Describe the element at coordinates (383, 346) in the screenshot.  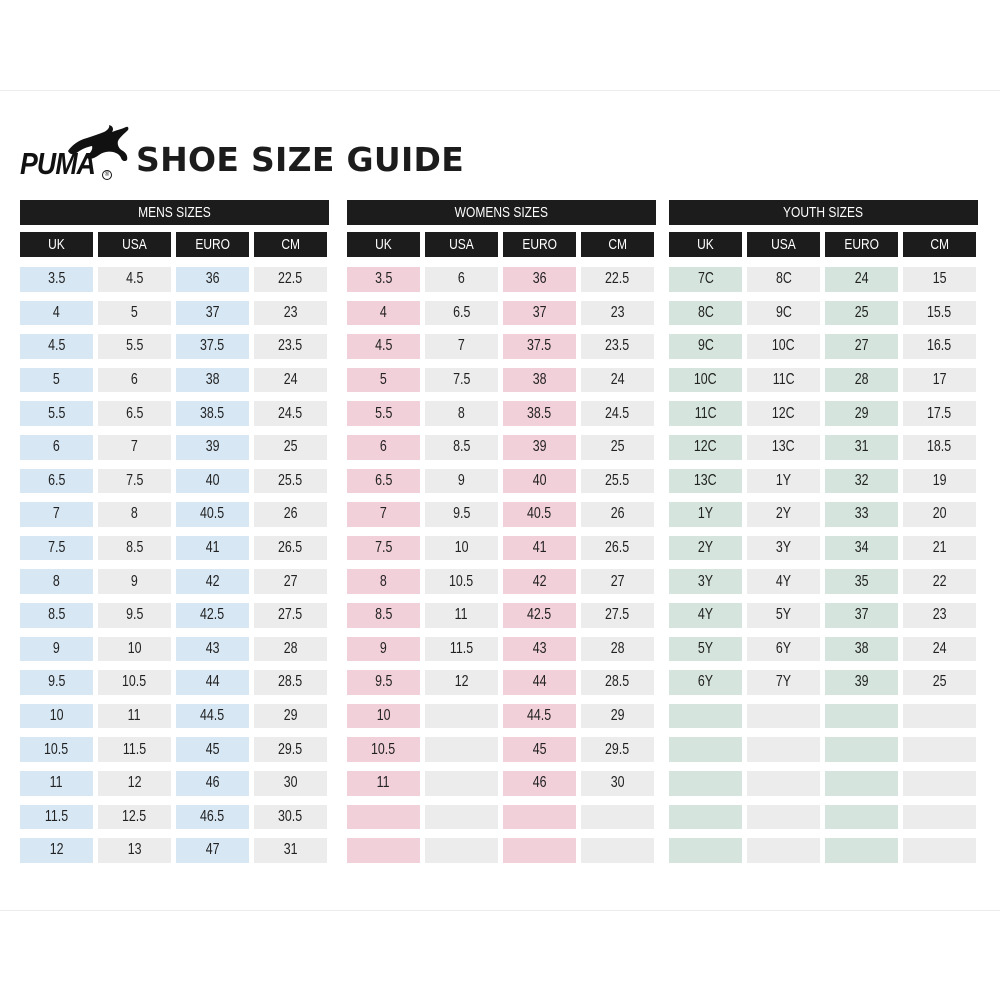
I see `table-cell: 4.5` at that location.